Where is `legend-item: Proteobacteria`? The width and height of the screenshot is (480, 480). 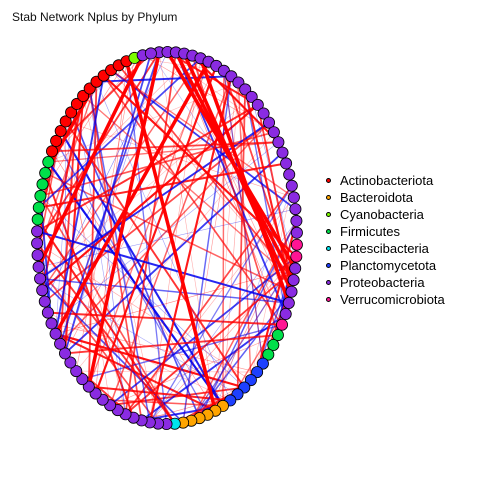
legend-item: Proteobacteria is located at coordinates (385, 282).